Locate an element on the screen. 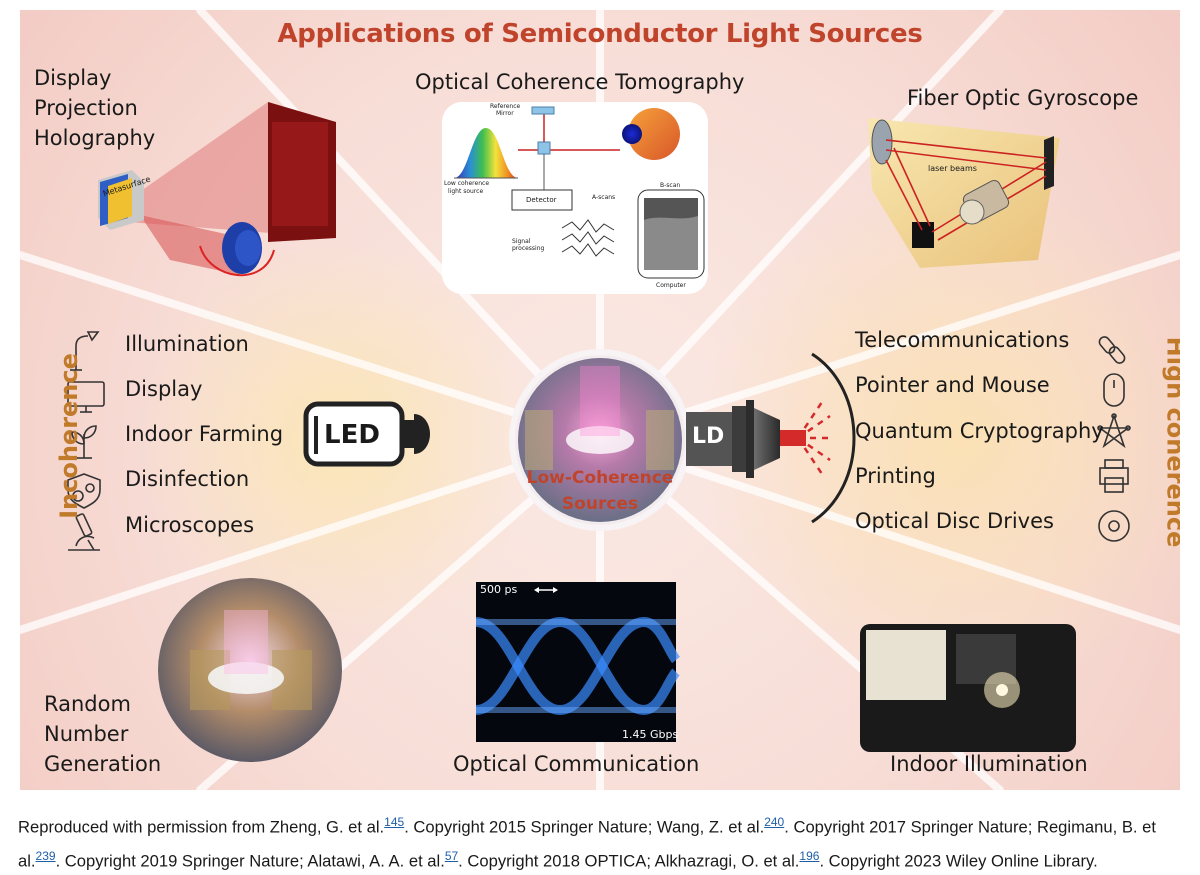 This screenshot has height=875, width=1200. rng-illustration is located at coordinates (250, 670).